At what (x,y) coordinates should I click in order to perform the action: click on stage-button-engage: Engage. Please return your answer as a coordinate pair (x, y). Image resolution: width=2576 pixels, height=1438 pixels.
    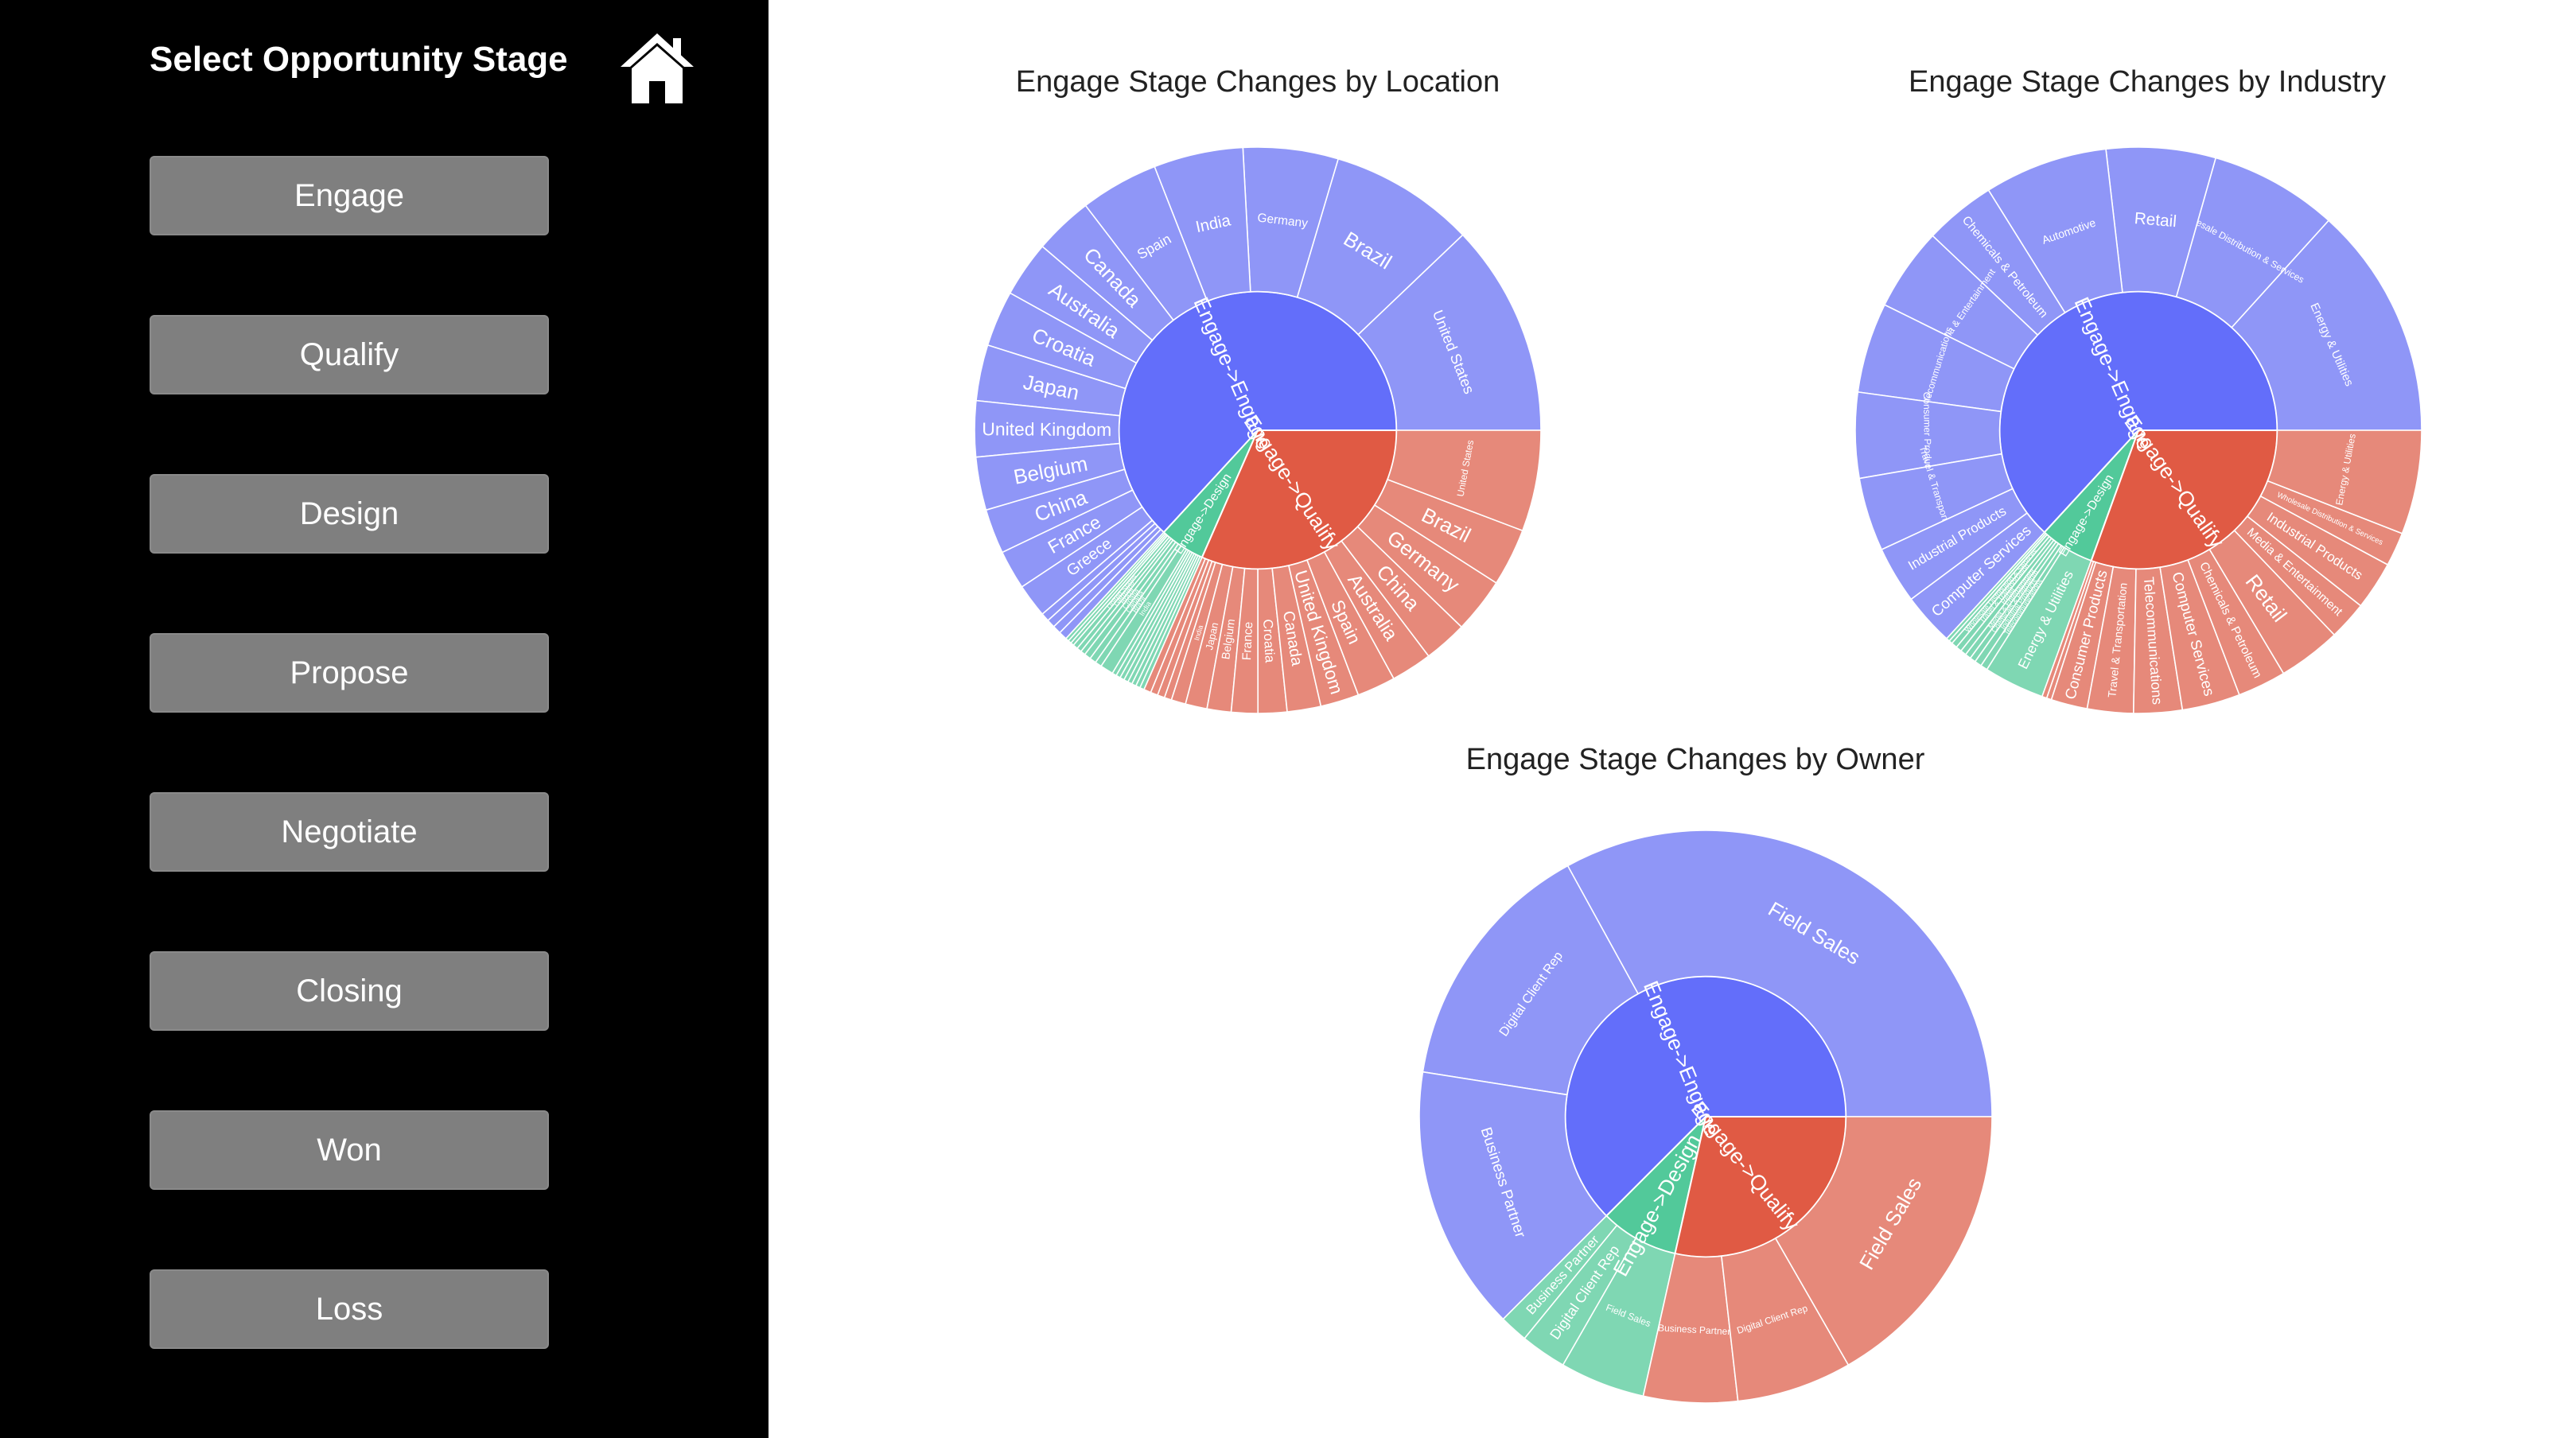
    Looking at the image, I should click on (350, 195).